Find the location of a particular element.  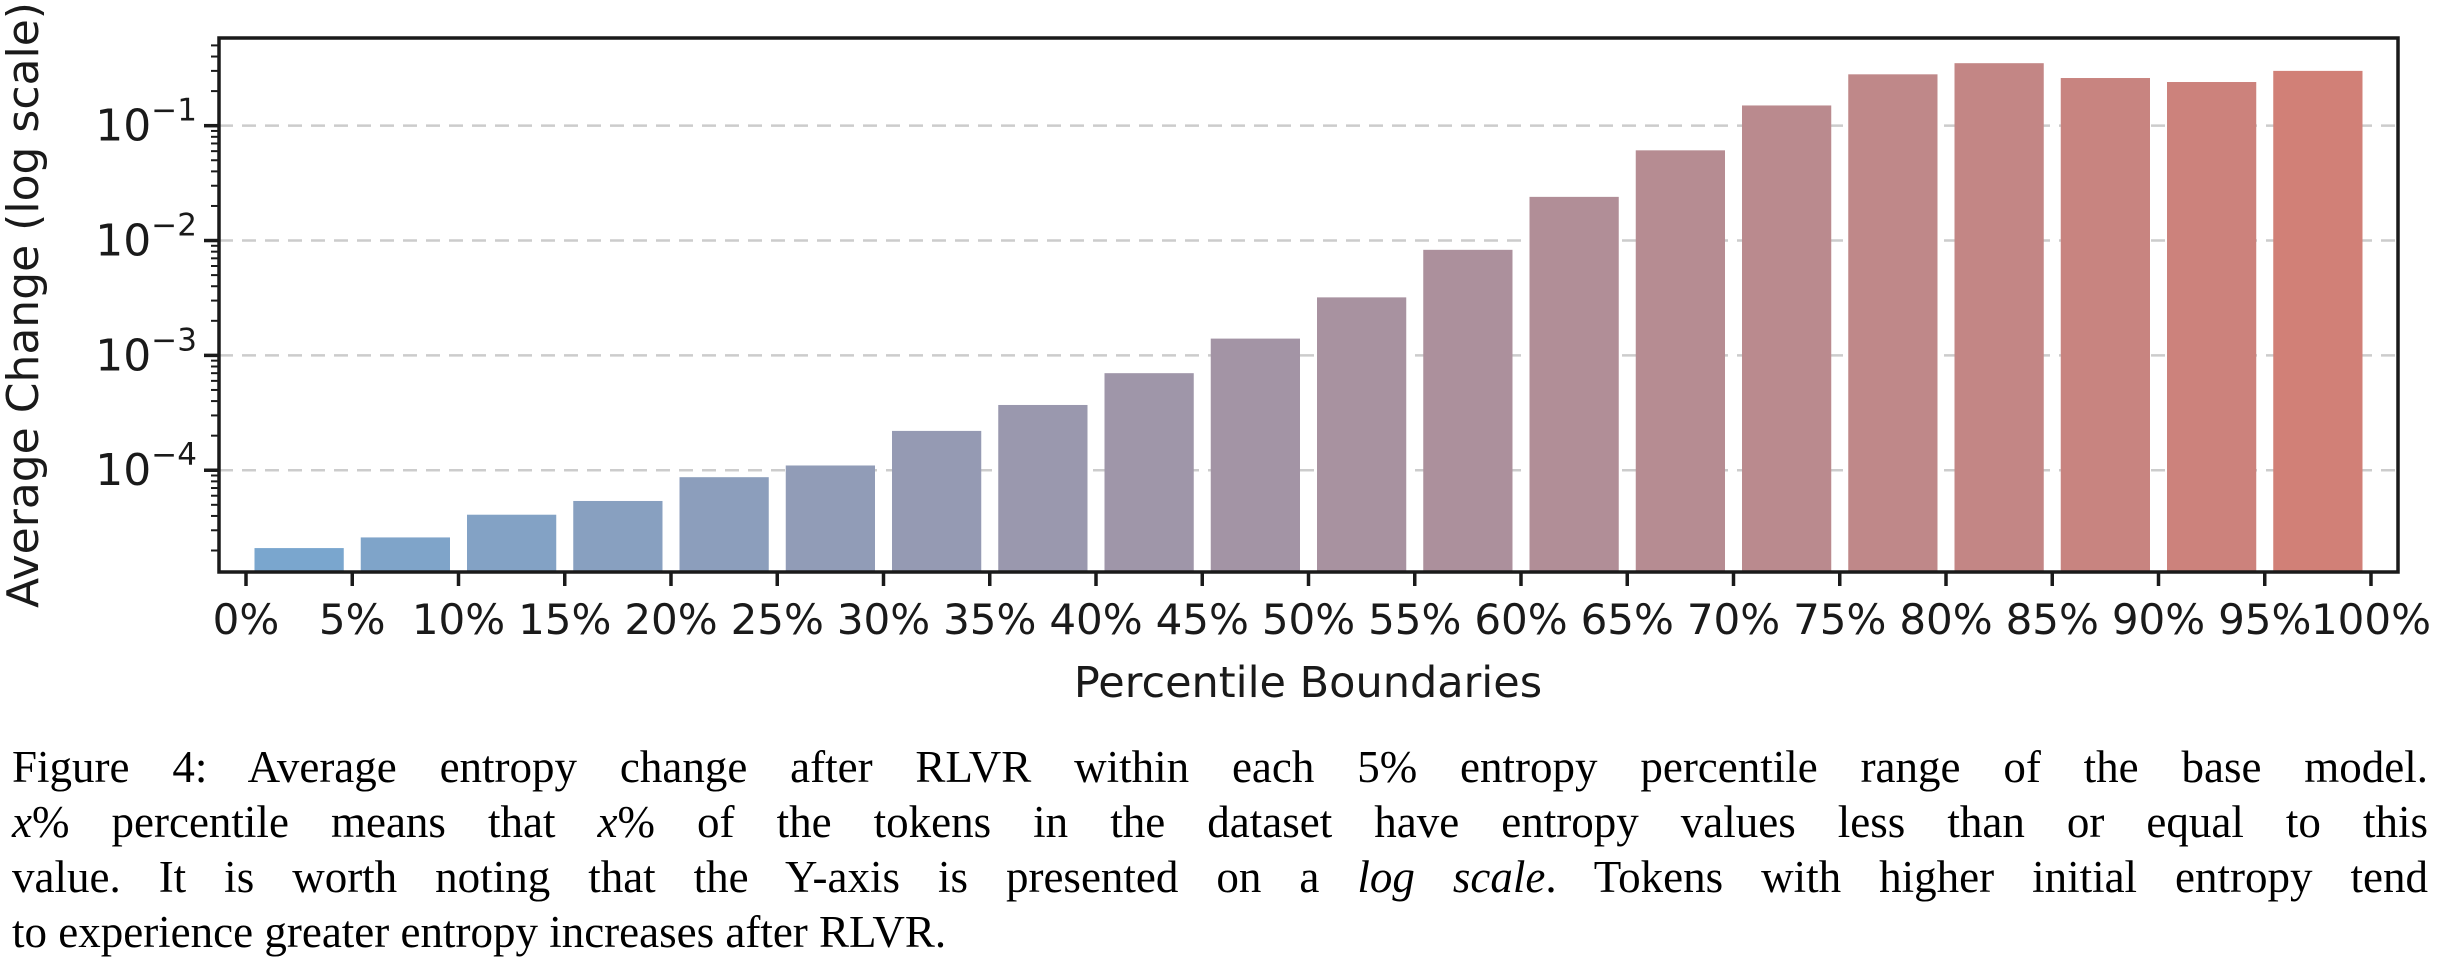

x-tick-label: 60% is located at coordinates (1520, 619).